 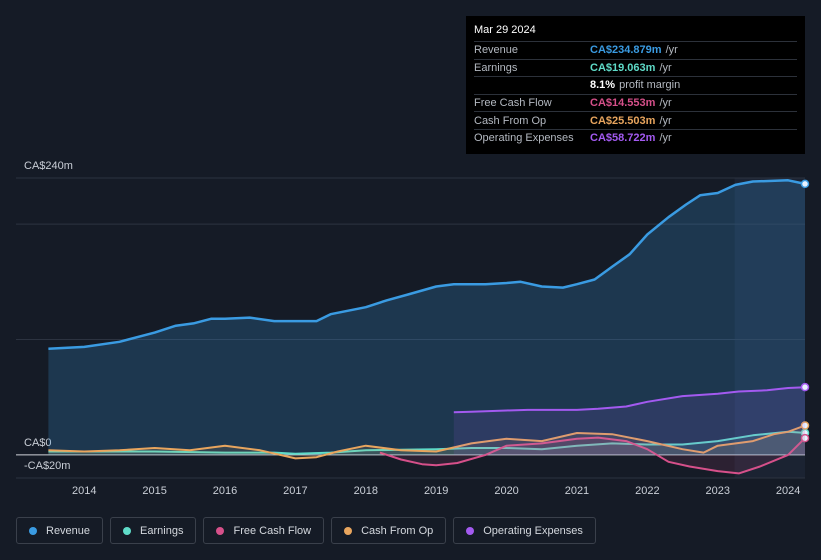 What do you see at coordinates (84, 491) in the screenshot?
I see `x-tick-label: 2014` at bounding box center [84, 491].